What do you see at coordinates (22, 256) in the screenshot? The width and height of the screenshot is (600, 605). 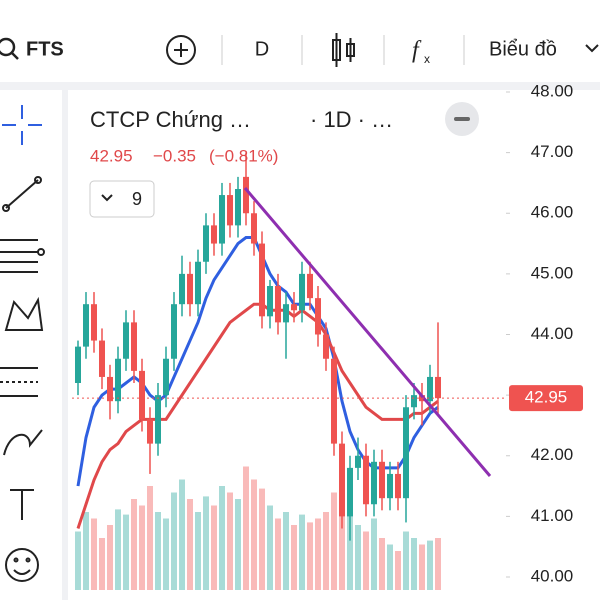 I see `fib-tool` at bounding box center [22, 256].